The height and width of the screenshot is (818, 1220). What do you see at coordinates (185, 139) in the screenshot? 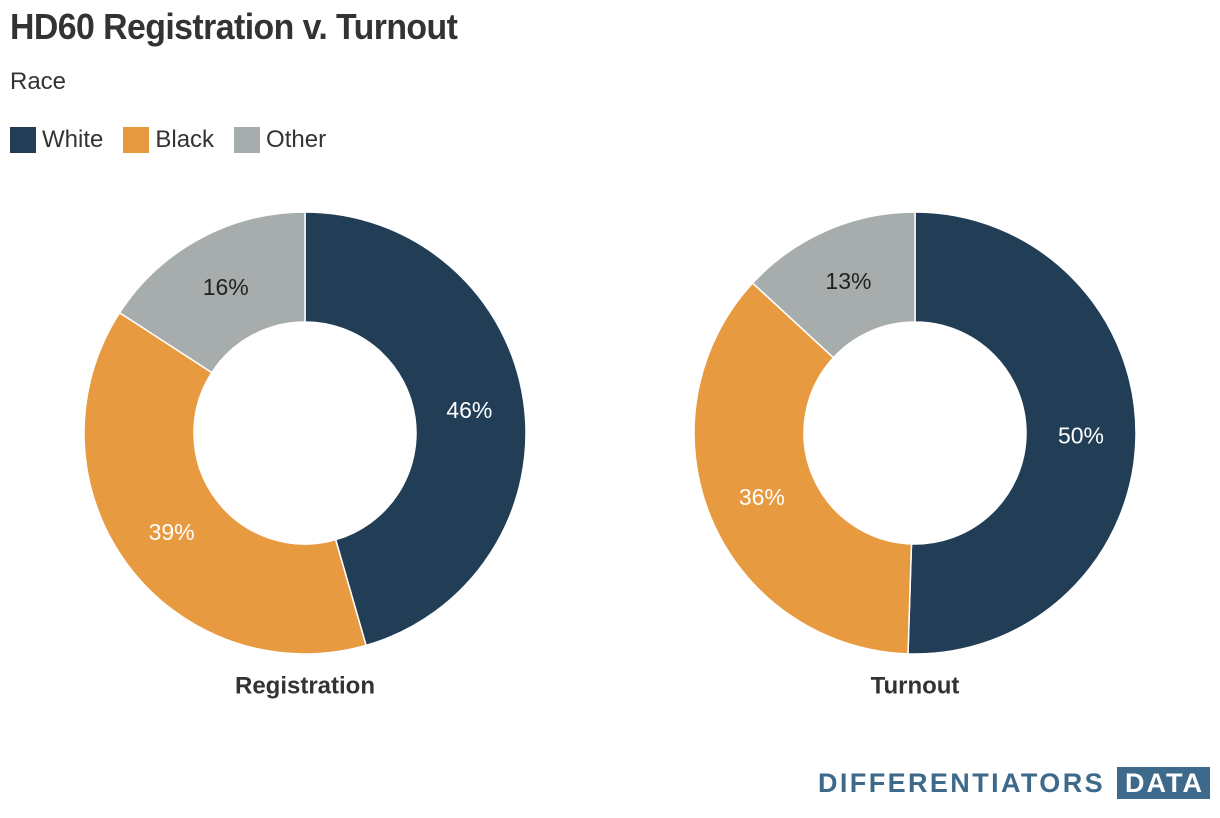
I see `legend-label-black: Black` at bounding box center [185, 139].